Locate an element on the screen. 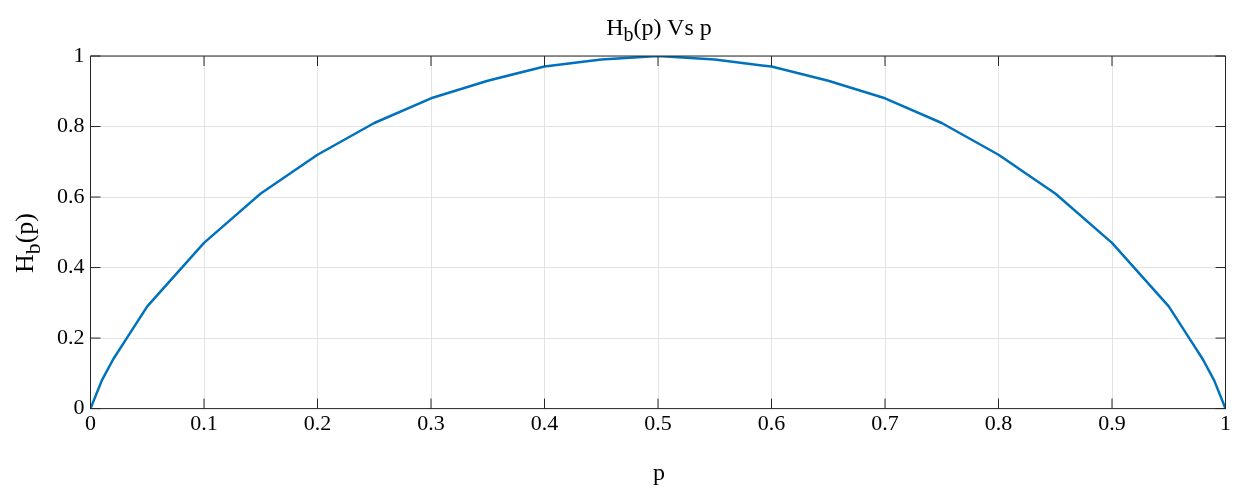 The image size is (1241, 491). x-tick-label: 0.9 is located at coordinates (1112, 422).